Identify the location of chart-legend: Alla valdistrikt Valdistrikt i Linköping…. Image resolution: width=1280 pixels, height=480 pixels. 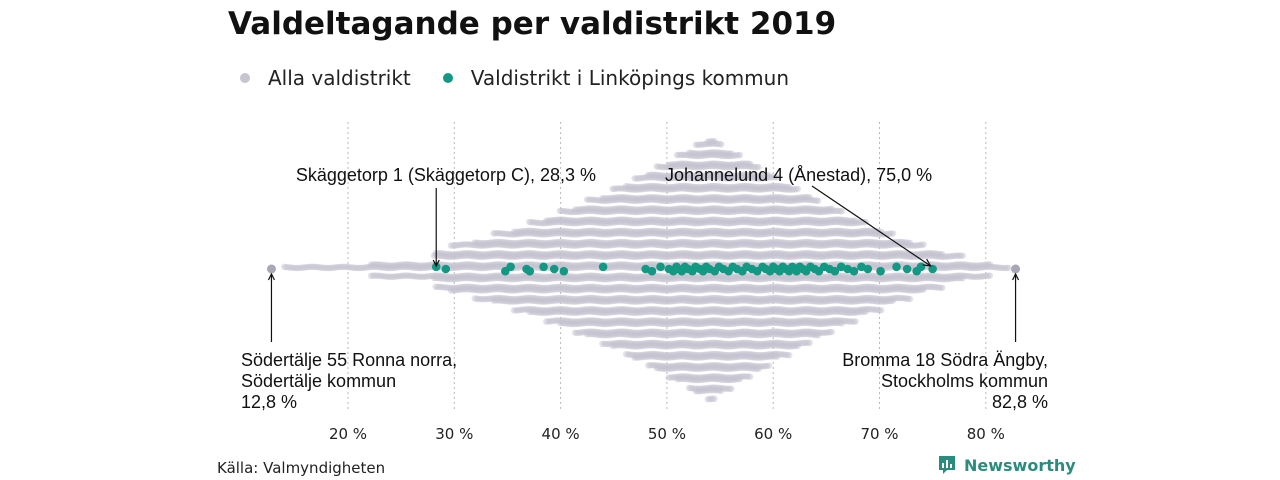
(530, 78).